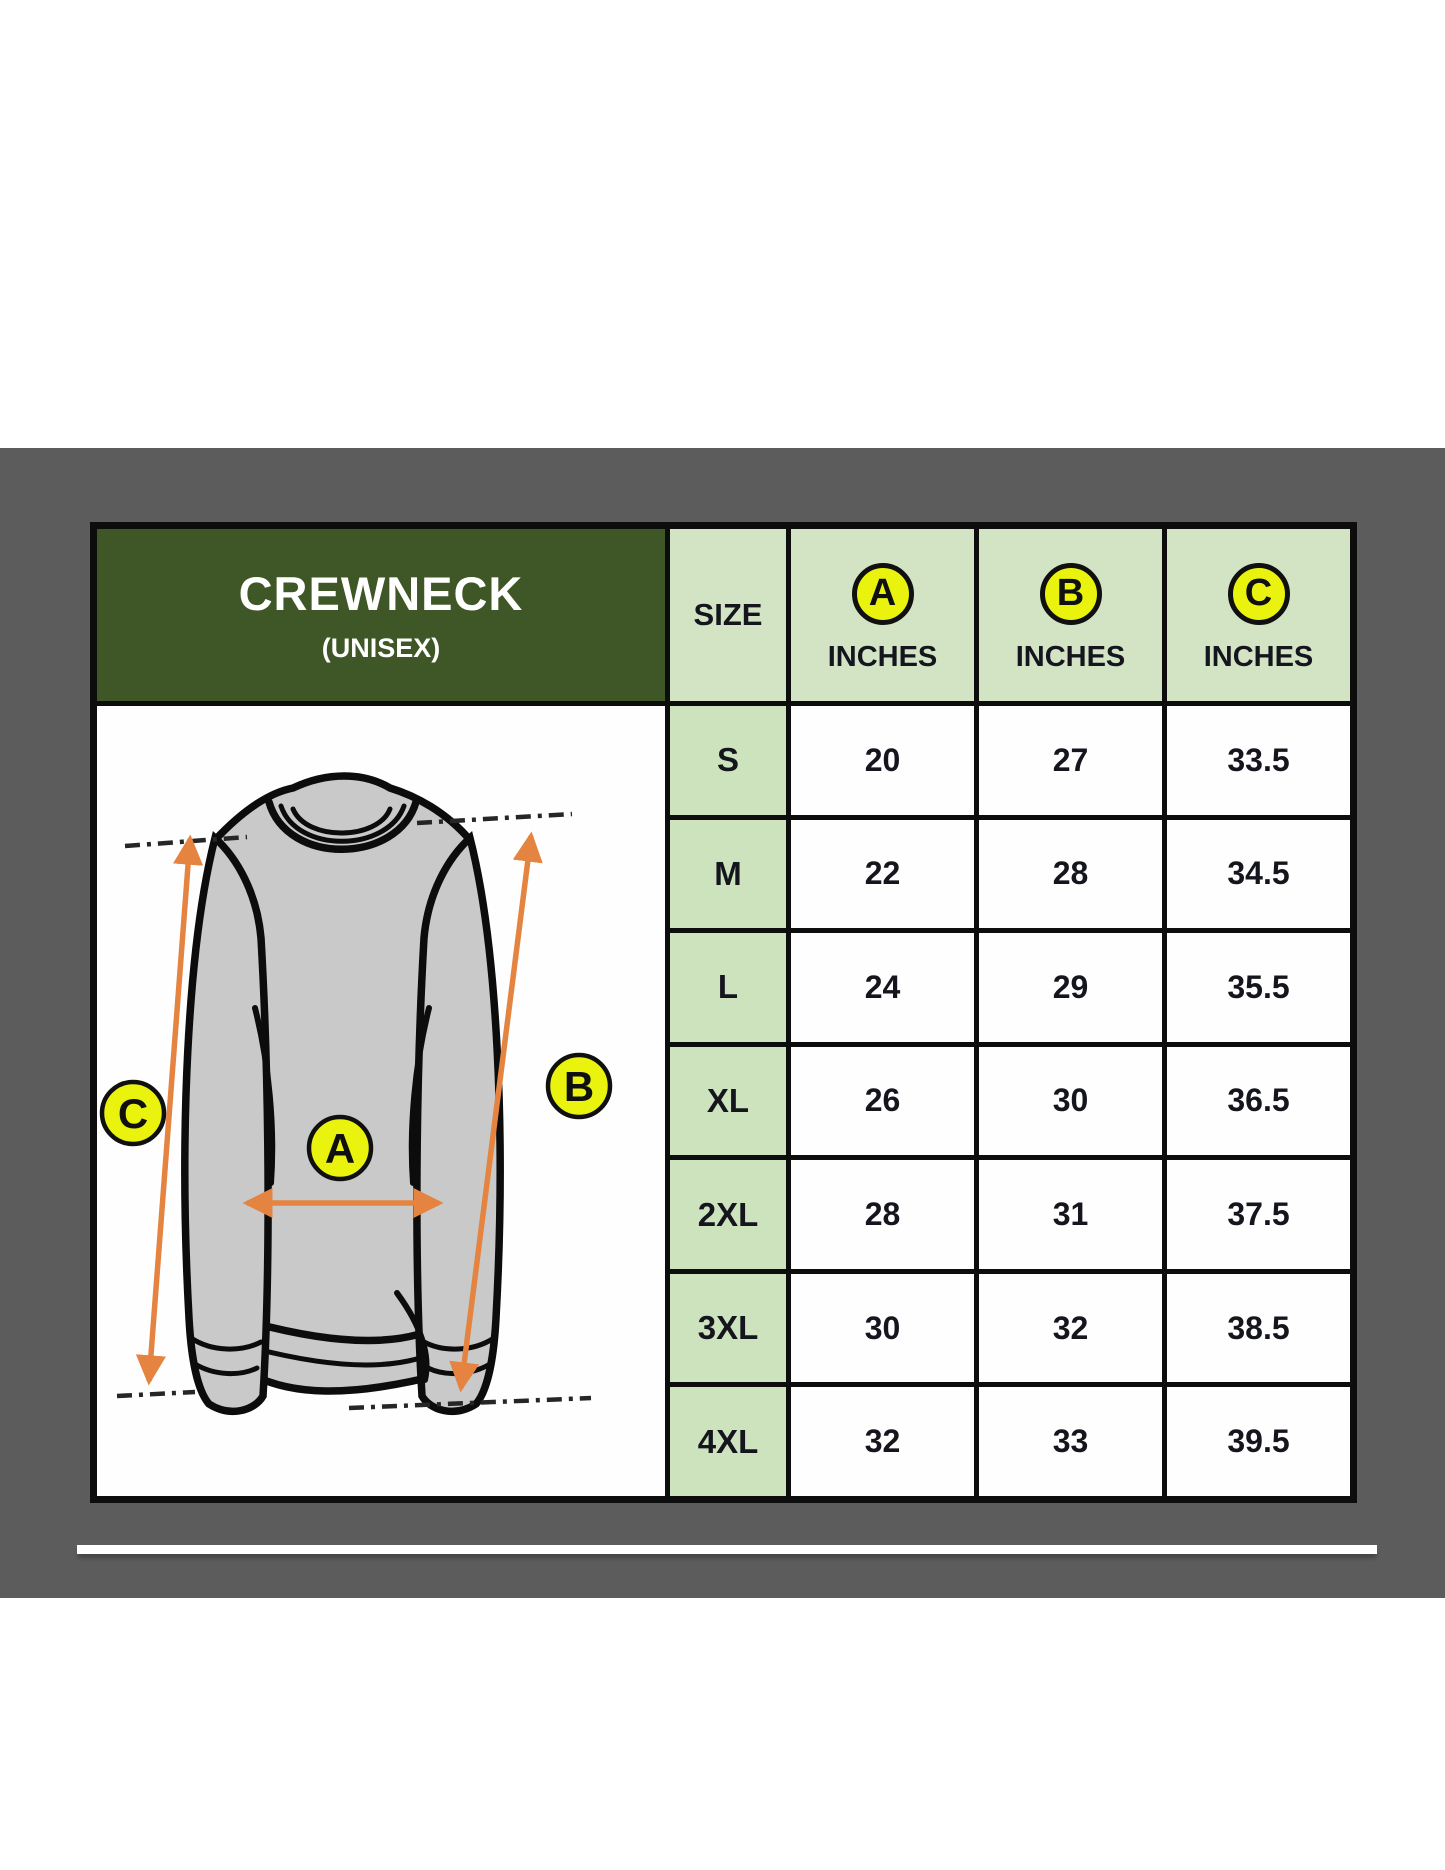 The image size is (1445, 1870). Describe the element at coordinates (728, 987) in the screenshot. I see `size-row-label: L` at that location.